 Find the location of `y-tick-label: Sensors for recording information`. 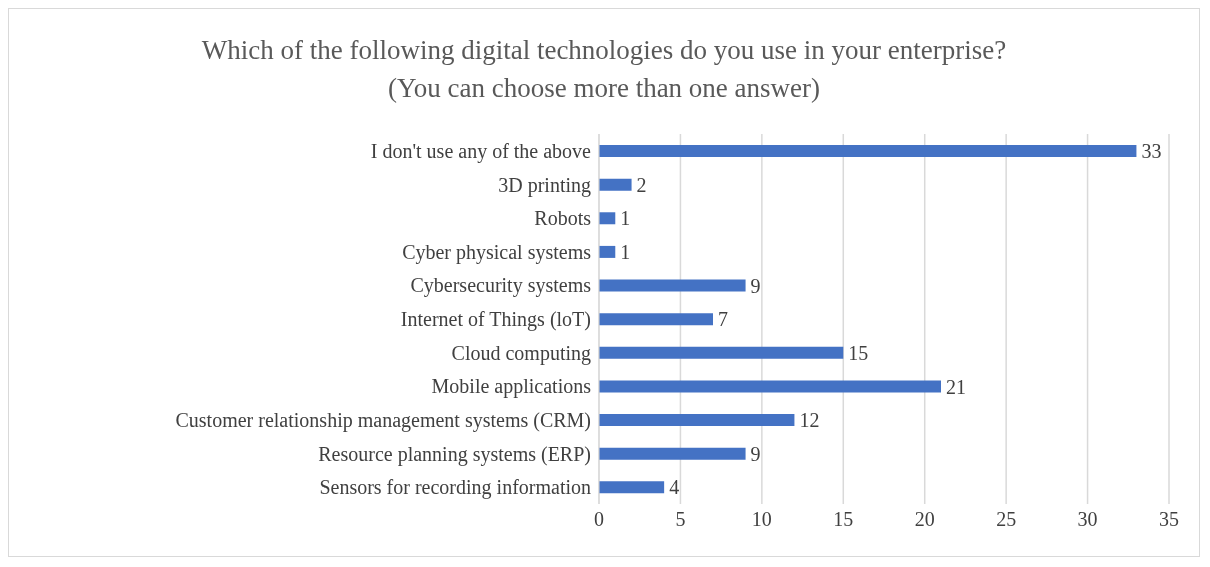

y-tick-label: Sensors for recording information is located at coordinates (455, 488).